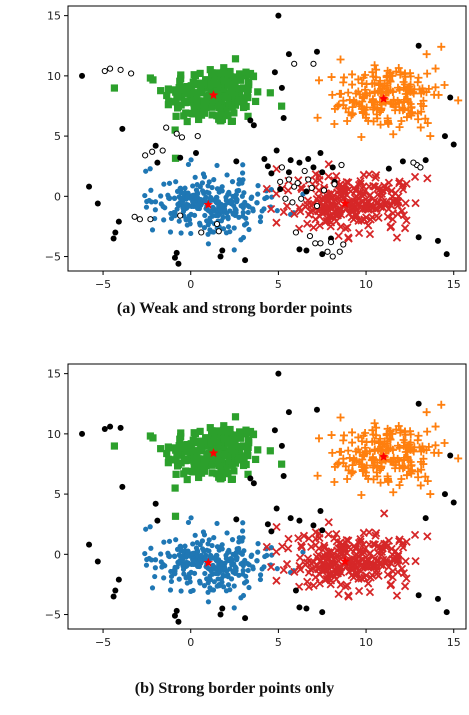 Image resolution: width=469 pixels, height=715 pixels. What do you see at coordinates (57, 494) in the screenshot?
I see `y-tick-label: 5` at bounding box center [57, 494].